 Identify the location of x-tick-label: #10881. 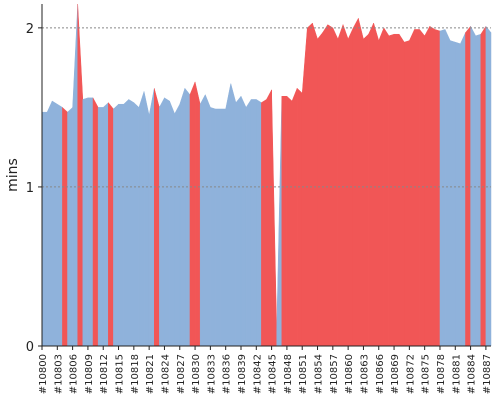
(456, 374).